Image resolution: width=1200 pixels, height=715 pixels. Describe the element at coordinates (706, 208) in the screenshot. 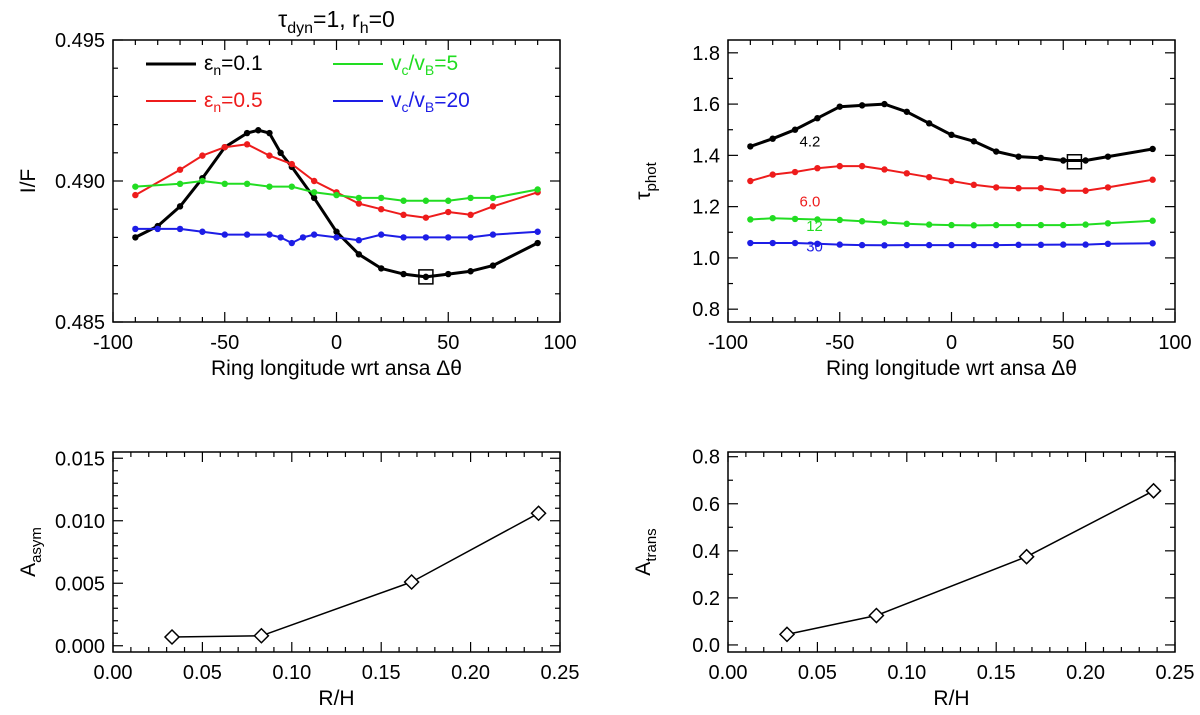

I see `y-tick-label: 1.2` at that location.